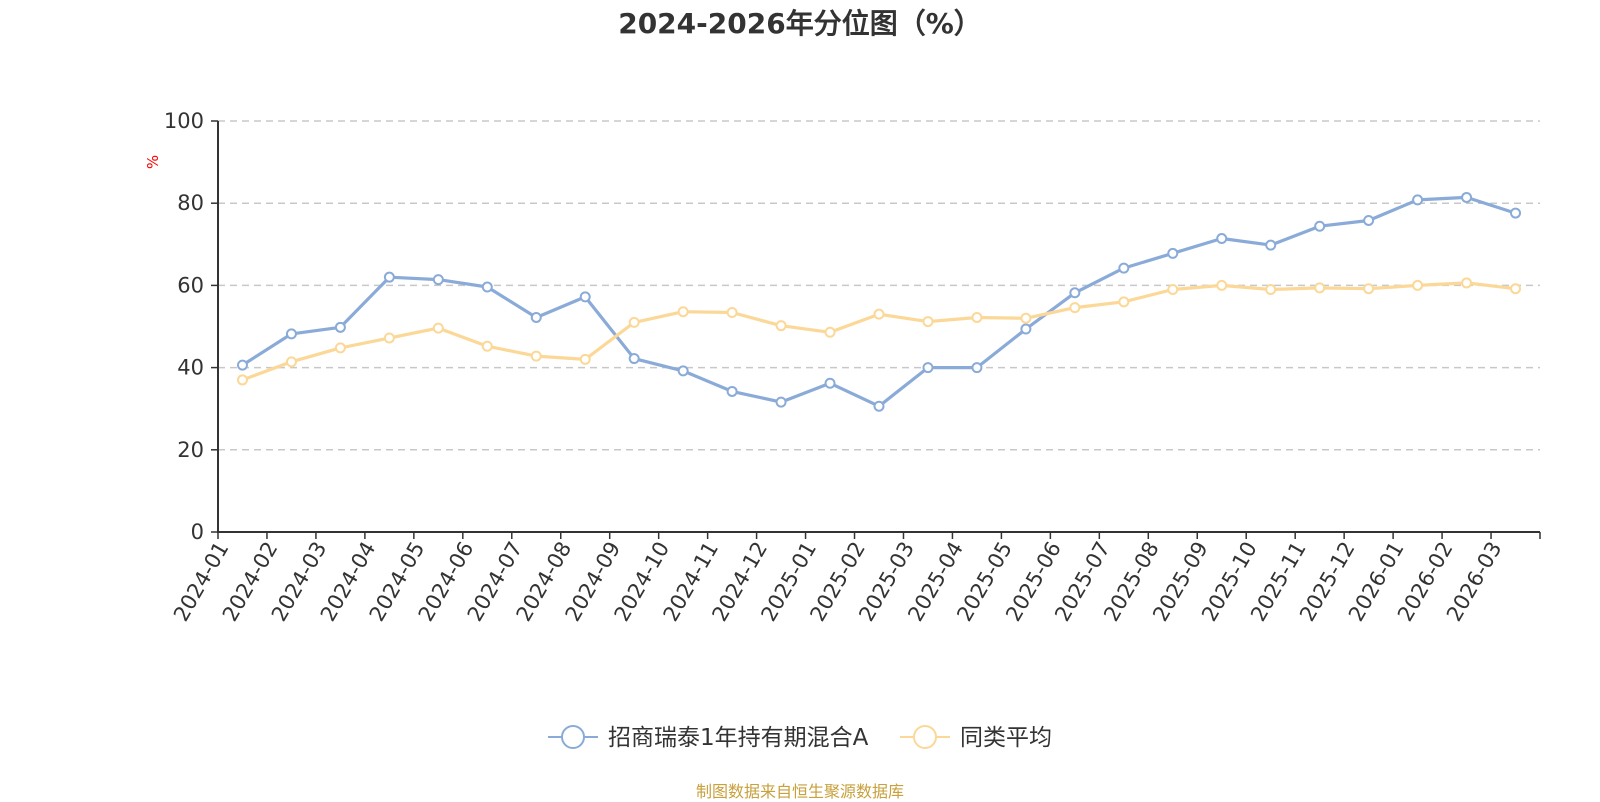 The width and height of the screenshot is (1600, 802). I want to click on legend: 招商瑞泰1年持有期混合A 同类平均, so click(800, 738).